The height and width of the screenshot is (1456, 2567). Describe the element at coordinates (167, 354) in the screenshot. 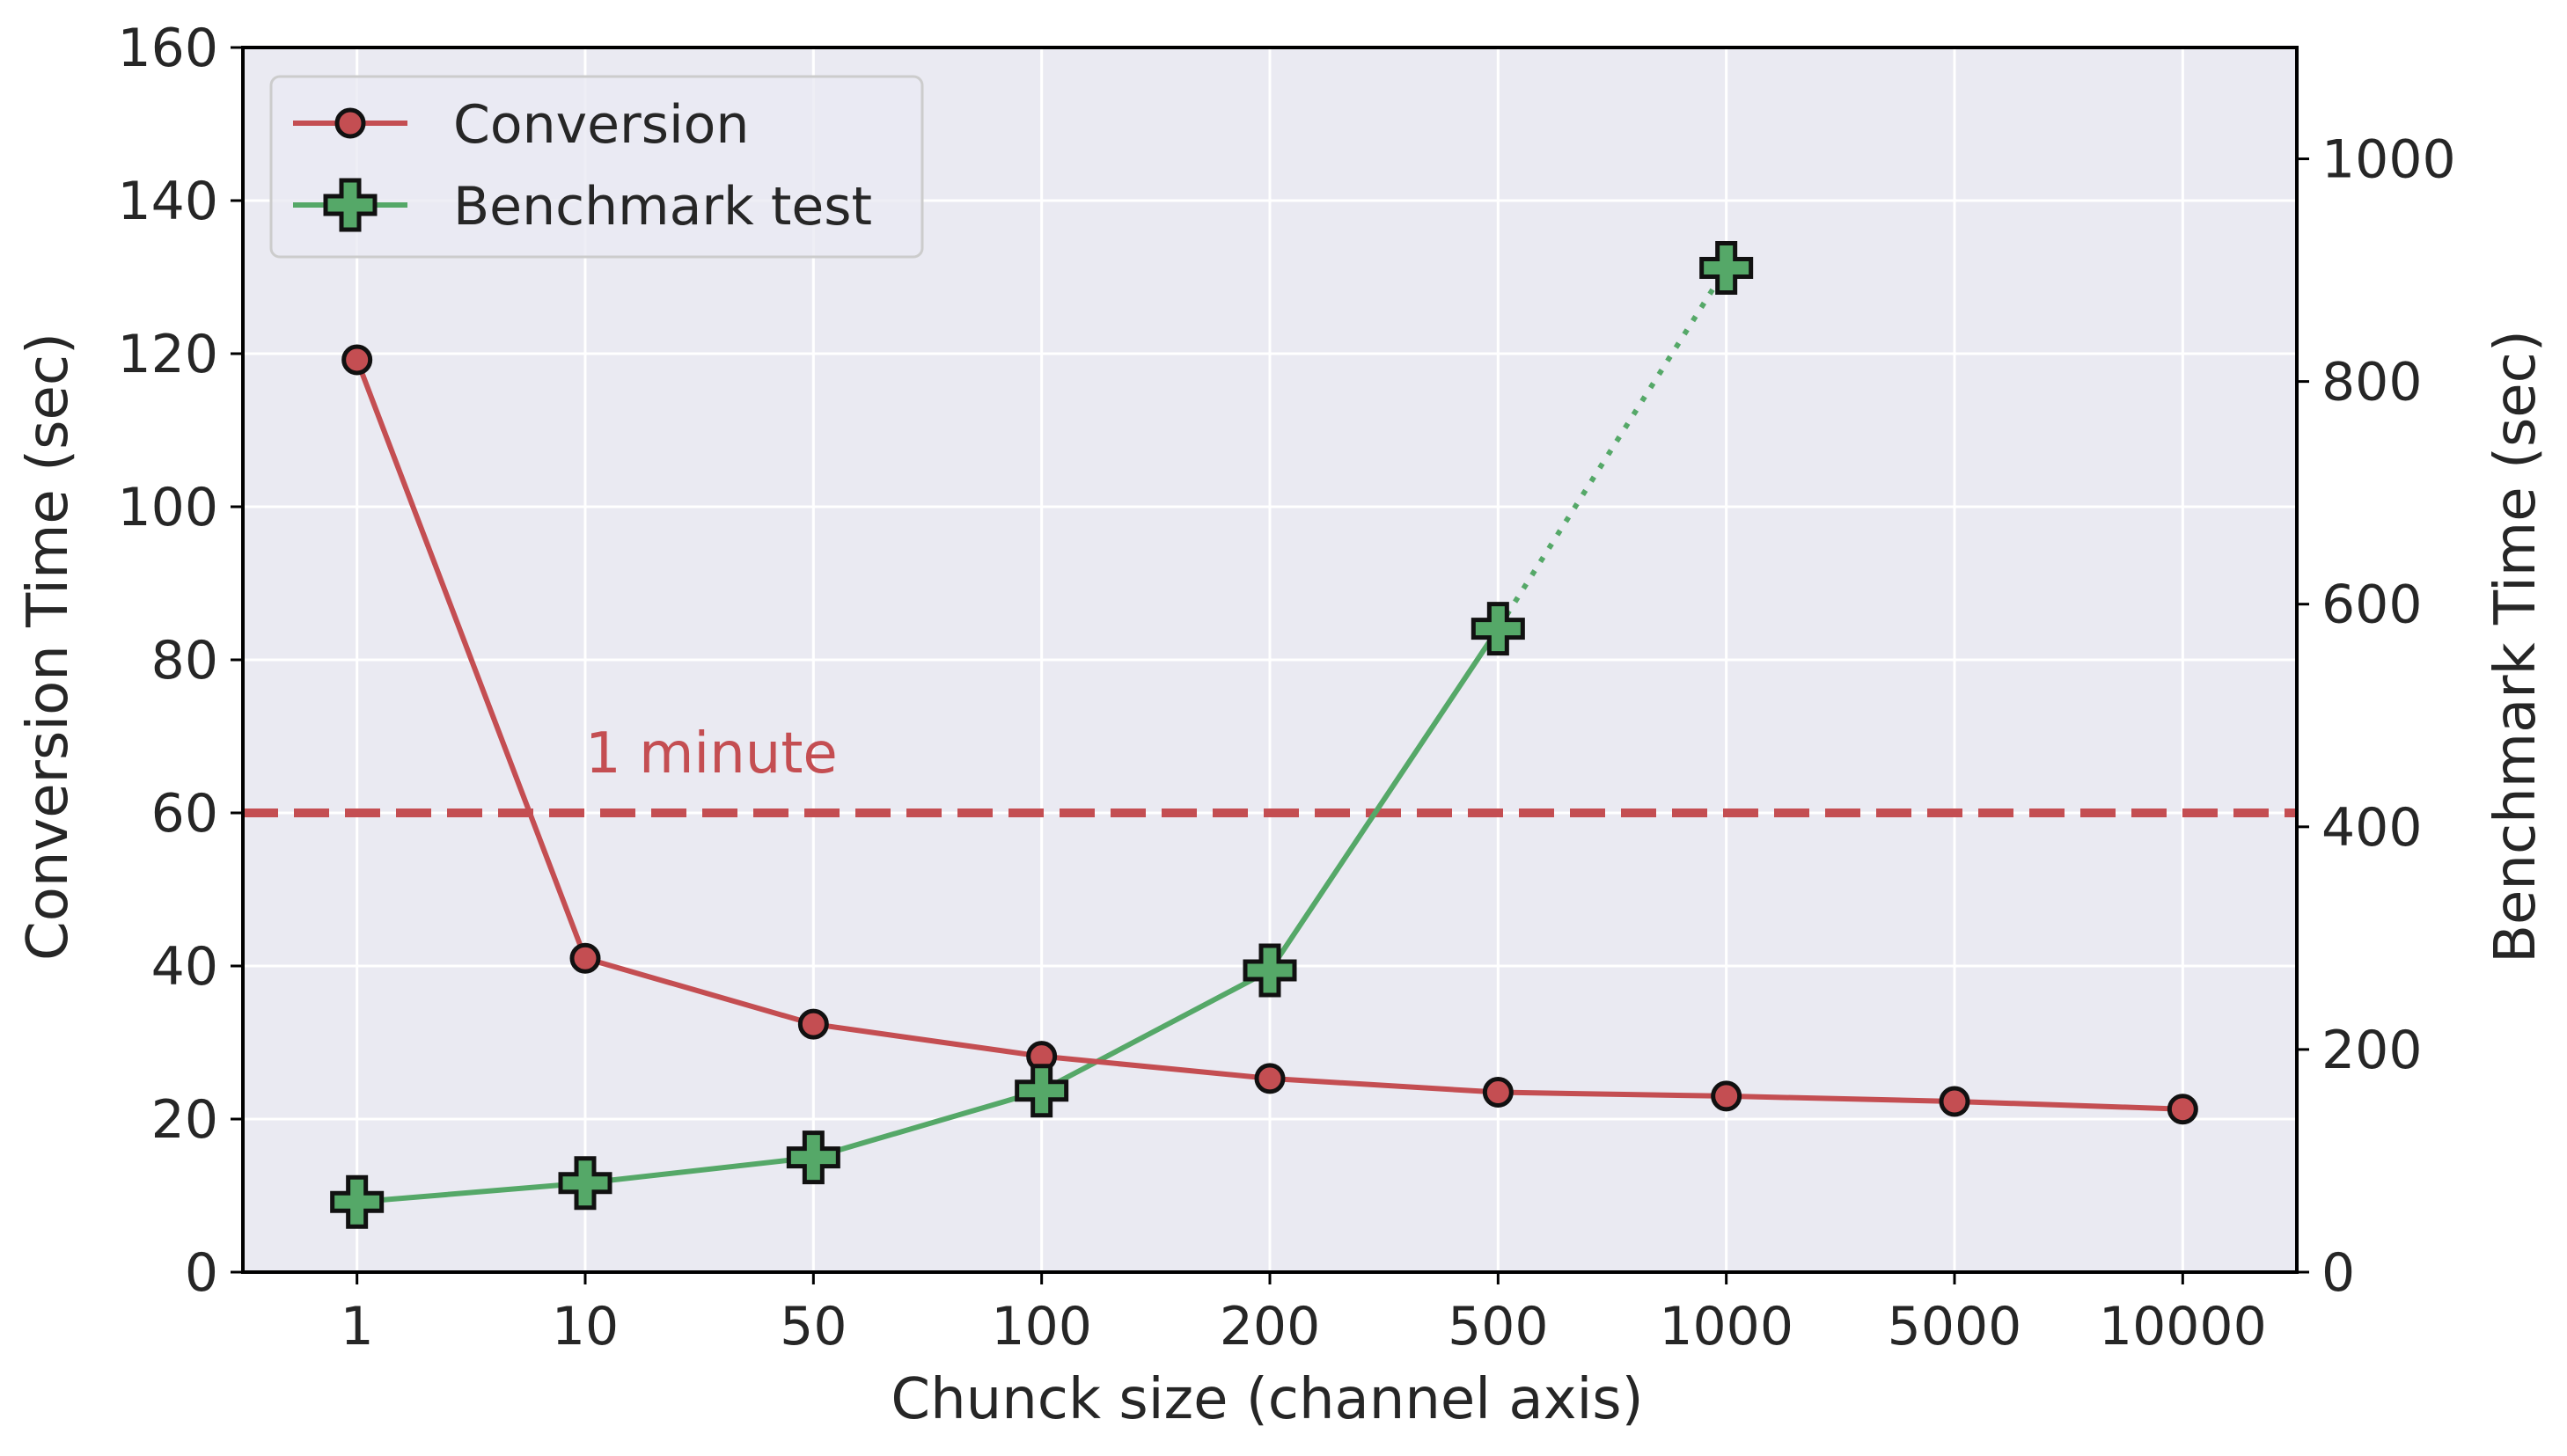

I see `y-left-tick-label: 120` at that location.